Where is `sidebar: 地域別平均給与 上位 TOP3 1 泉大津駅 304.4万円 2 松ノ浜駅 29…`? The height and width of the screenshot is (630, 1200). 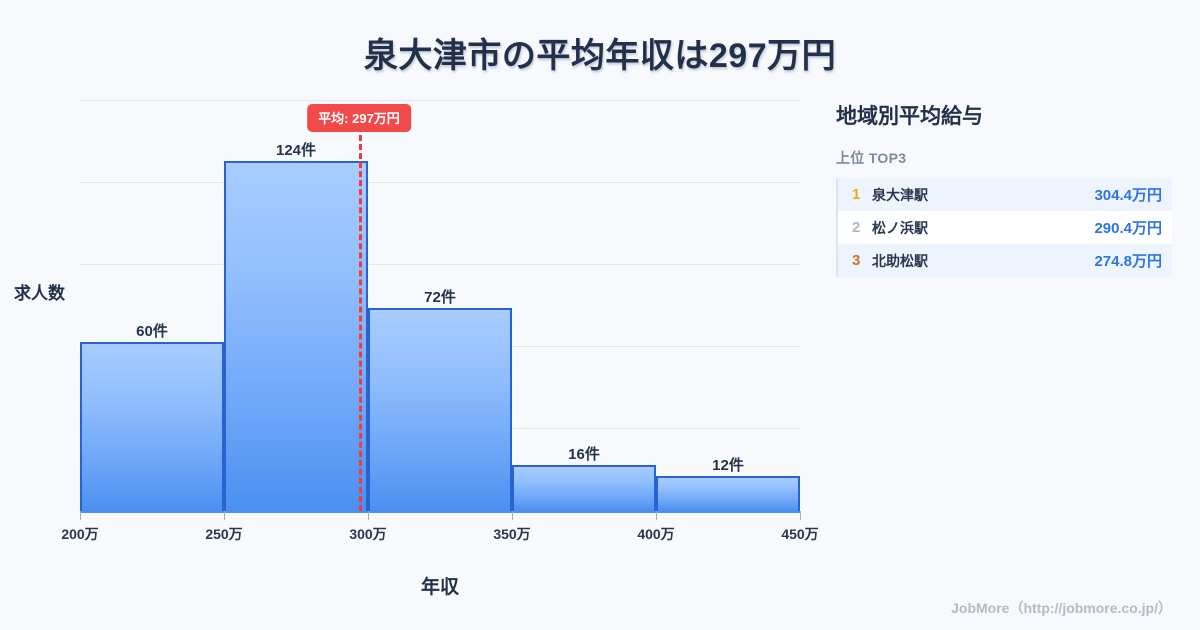 sidebar: 地域別平均給与 上位 TOP3 1 泉大津駅 304.4万円 2 松ノ浜駅 29… is located at coordinates (1004, 188).